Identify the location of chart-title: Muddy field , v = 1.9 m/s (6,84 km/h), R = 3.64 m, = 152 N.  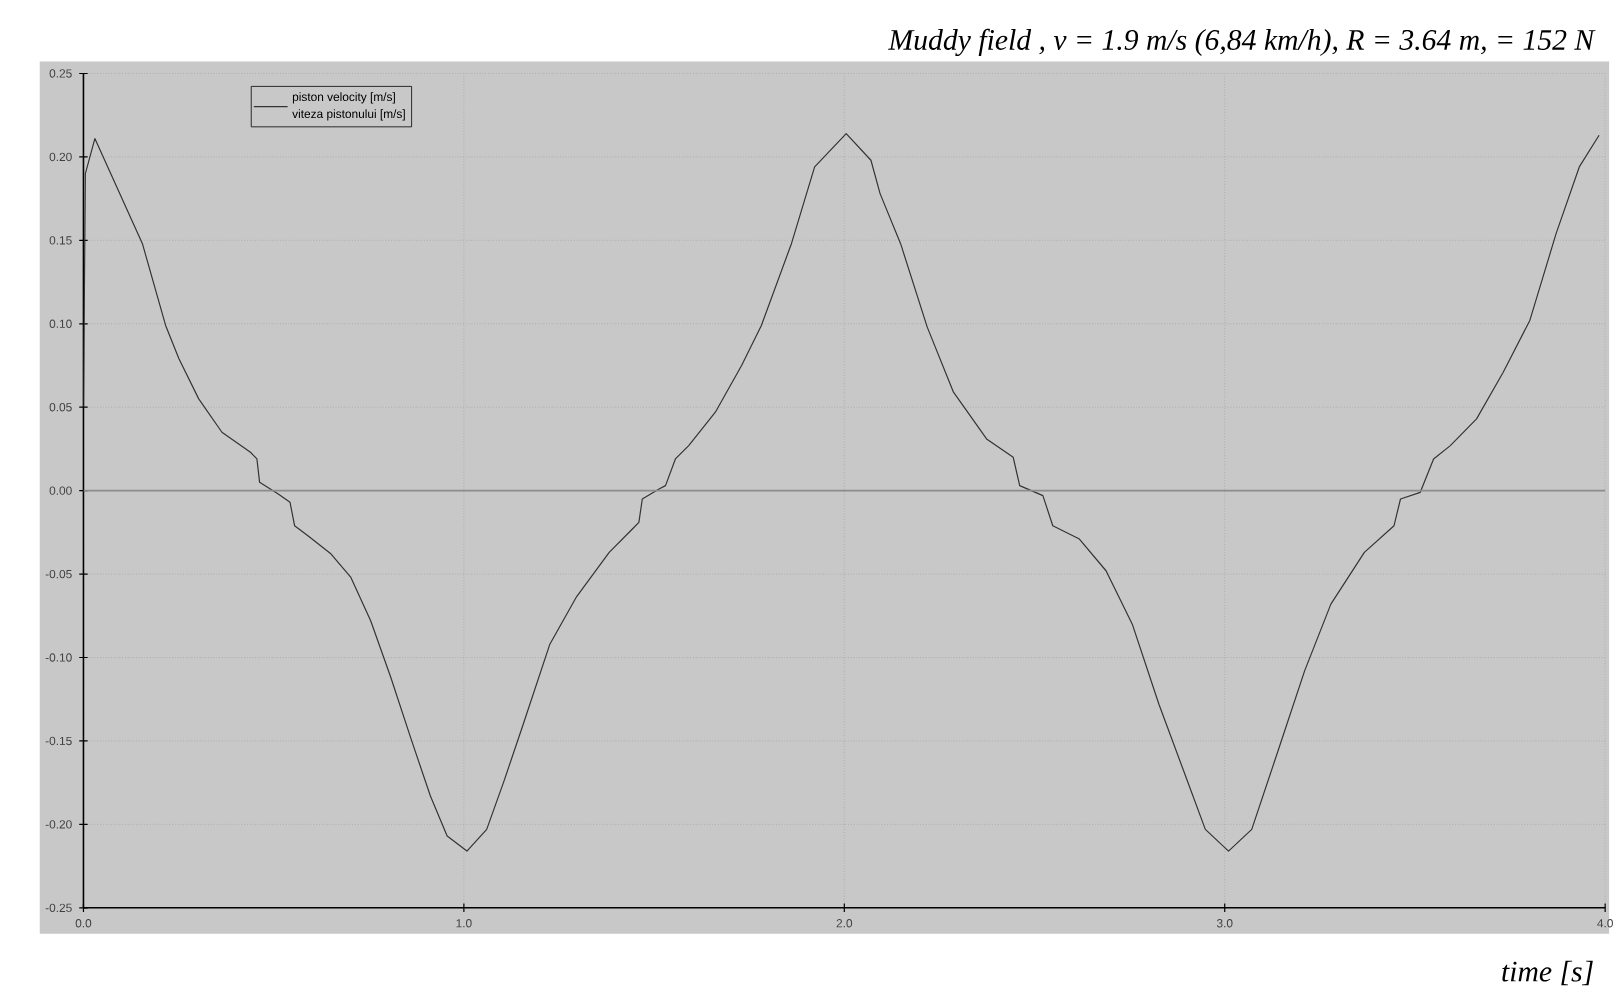
(1242, 43).